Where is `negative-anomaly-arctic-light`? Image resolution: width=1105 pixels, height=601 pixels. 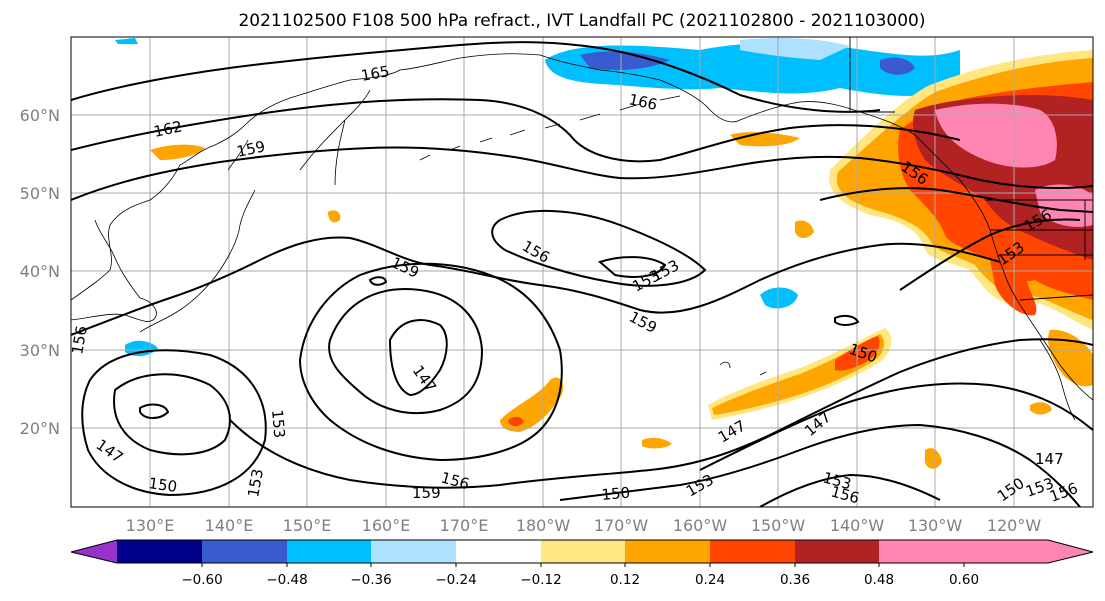 negative-anomaly-arctic-light is located at coordinates (795, 49).